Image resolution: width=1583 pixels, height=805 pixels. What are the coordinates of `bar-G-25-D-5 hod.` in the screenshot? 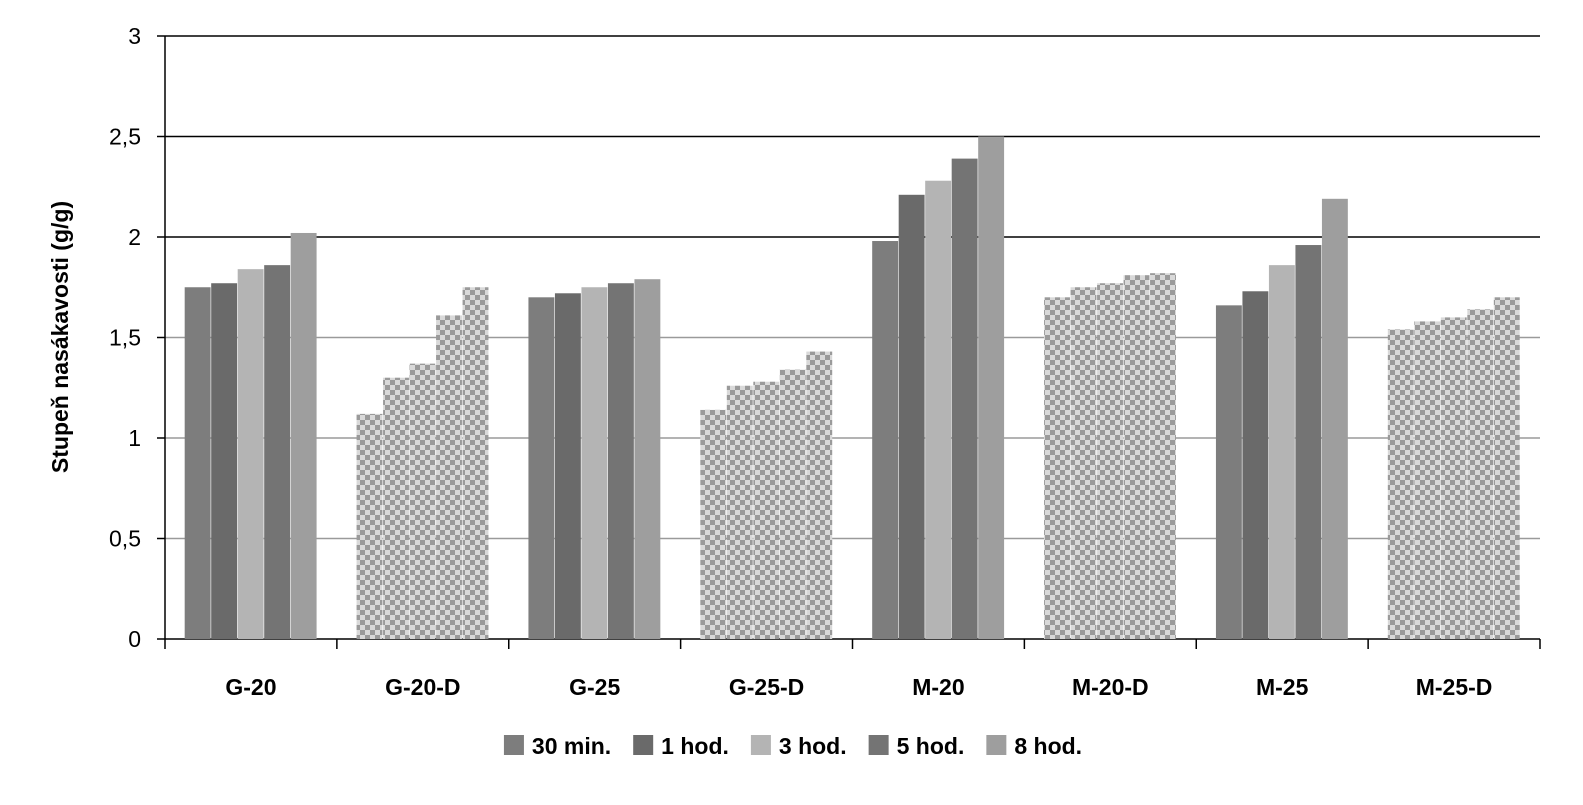 It's located at (792, 504).